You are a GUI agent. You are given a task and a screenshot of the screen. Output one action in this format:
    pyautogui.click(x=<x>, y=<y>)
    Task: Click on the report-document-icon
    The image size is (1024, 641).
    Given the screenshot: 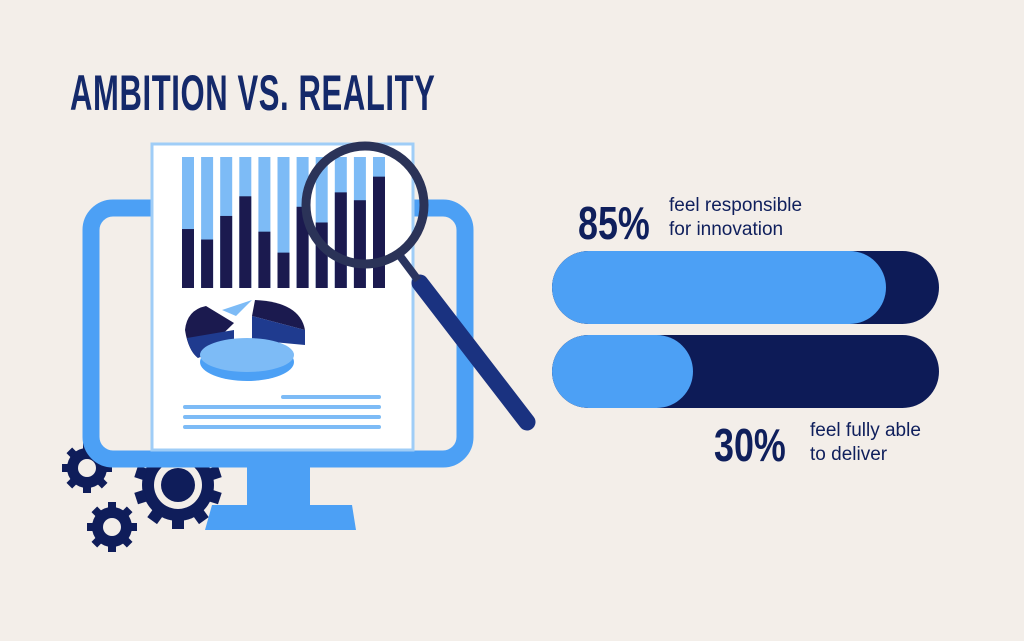 What is the action you would take?
    pyautogui.click(x=282, y=297)
    